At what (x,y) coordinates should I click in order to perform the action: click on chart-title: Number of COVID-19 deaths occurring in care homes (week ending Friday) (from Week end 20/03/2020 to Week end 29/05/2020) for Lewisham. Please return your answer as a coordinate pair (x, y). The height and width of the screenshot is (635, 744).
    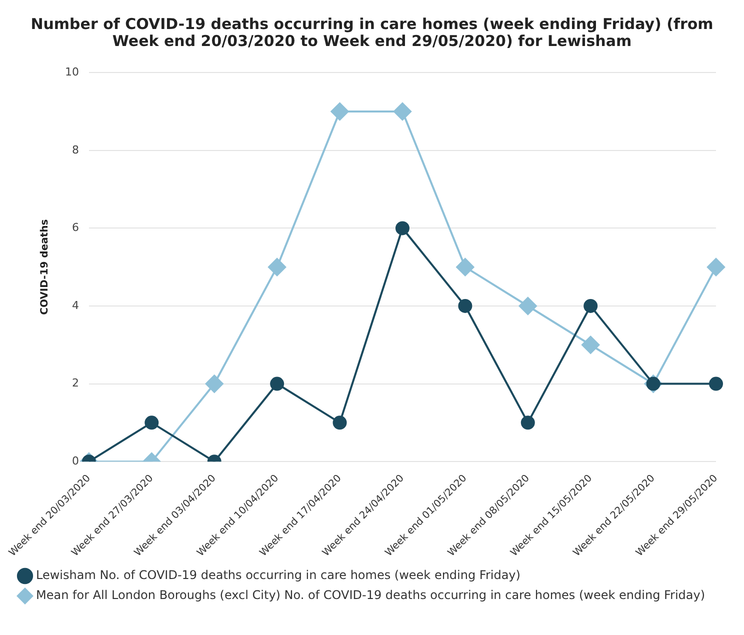
    Looking at the image, I should click on (372, 33).